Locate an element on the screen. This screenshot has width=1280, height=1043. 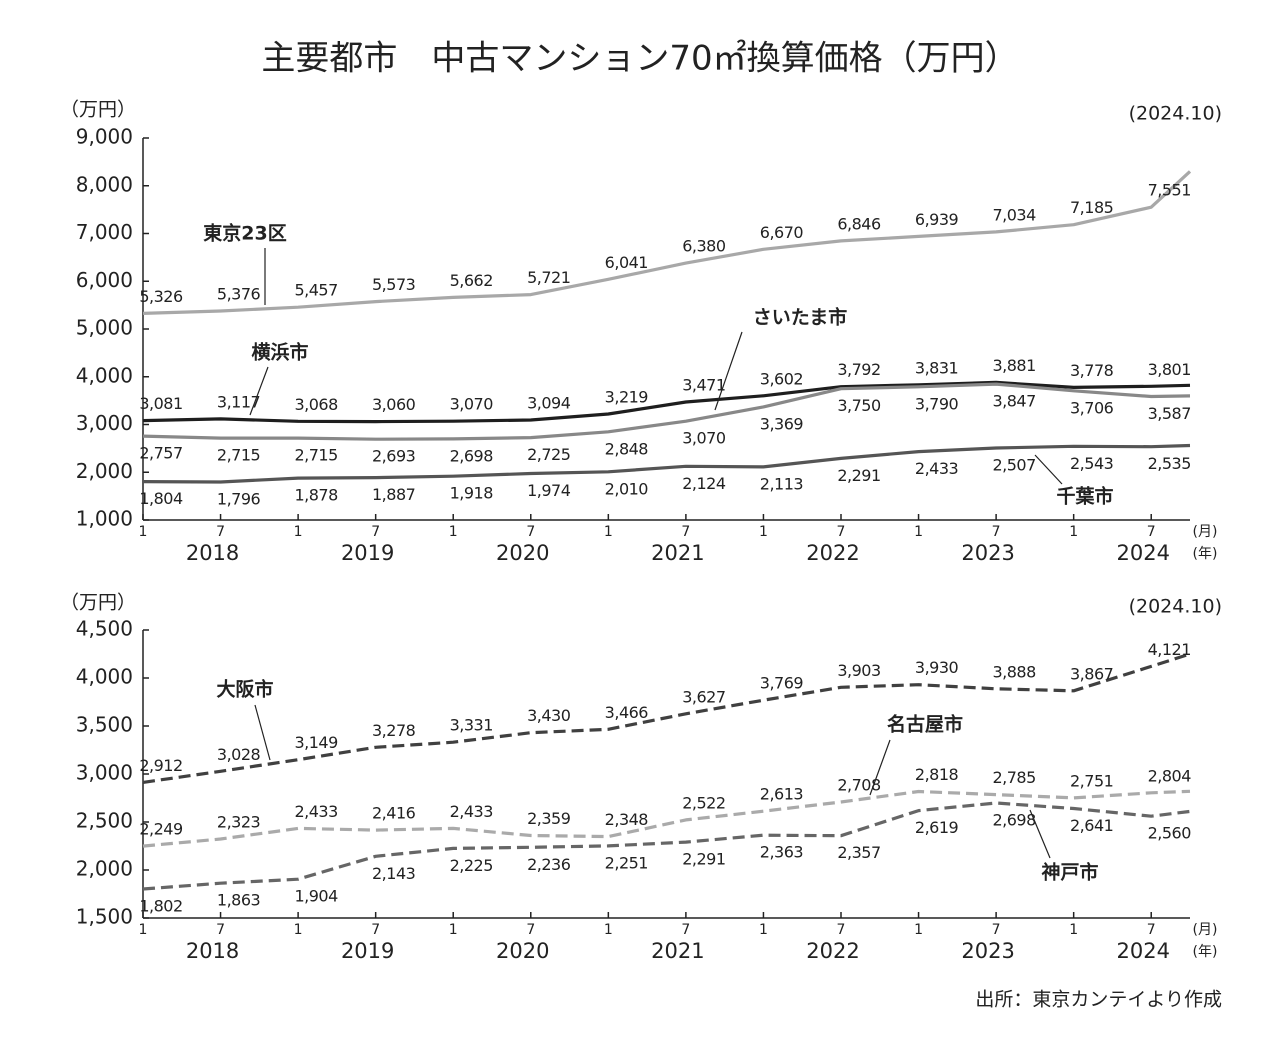
year-label: 2020 is located at coordinates (522, 553).